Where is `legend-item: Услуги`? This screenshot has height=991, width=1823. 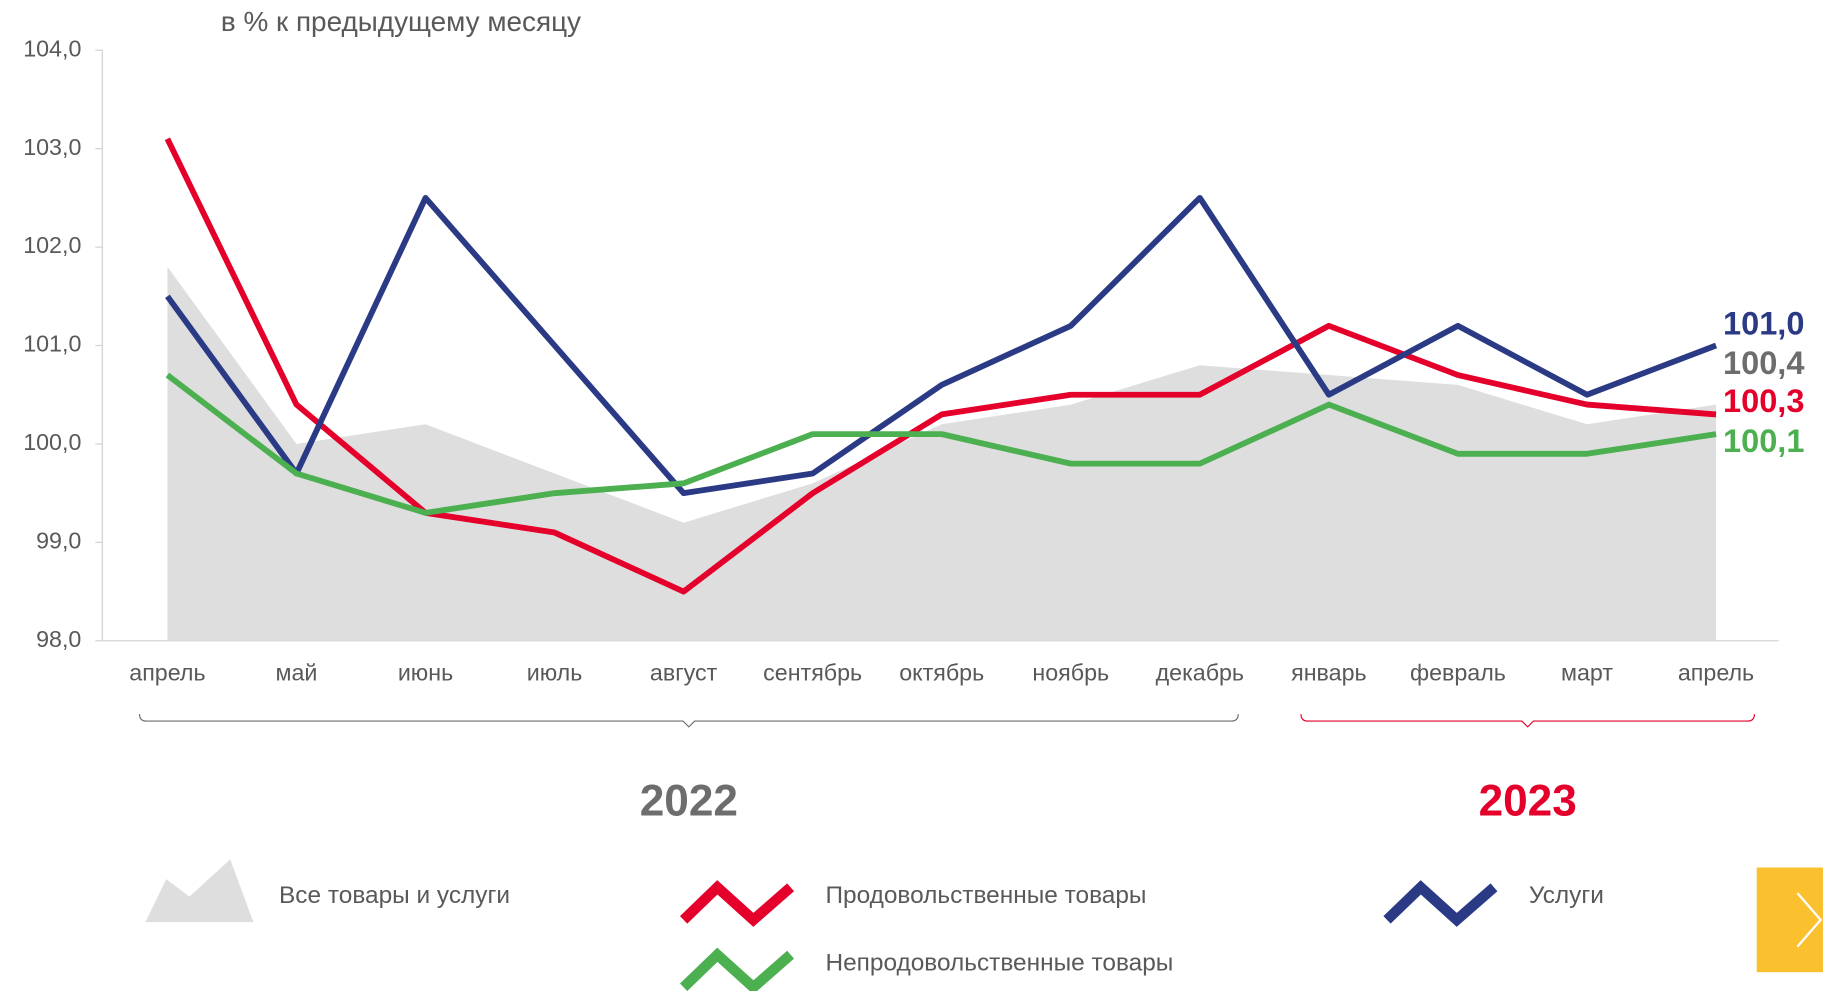 legend-item: Услуги is located at coordinates (1493, 903).